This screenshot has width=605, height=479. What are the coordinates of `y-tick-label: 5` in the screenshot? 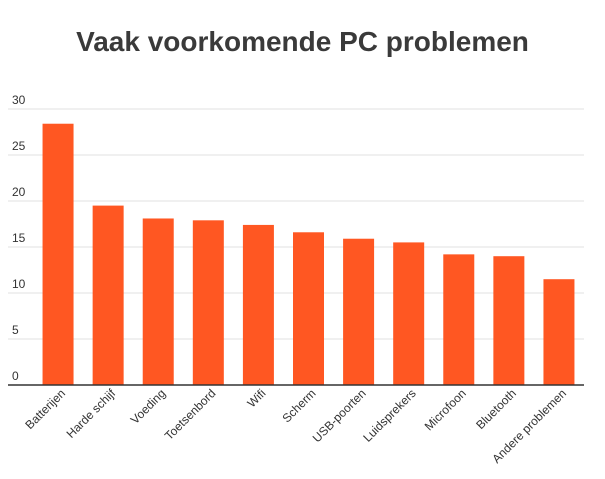 It's located at (15, 330).